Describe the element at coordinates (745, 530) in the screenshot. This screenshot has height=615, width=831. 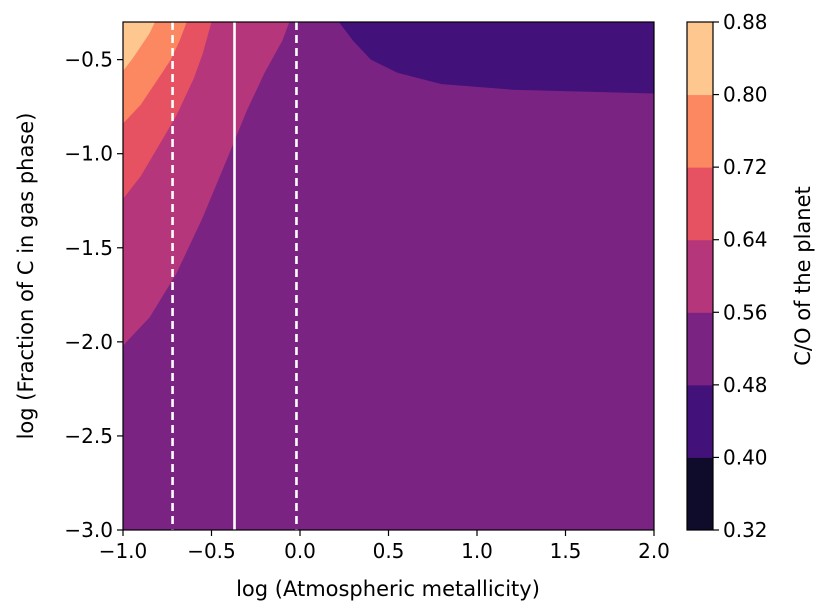
I see `colorbar-tick-label: 0.32` at that location.